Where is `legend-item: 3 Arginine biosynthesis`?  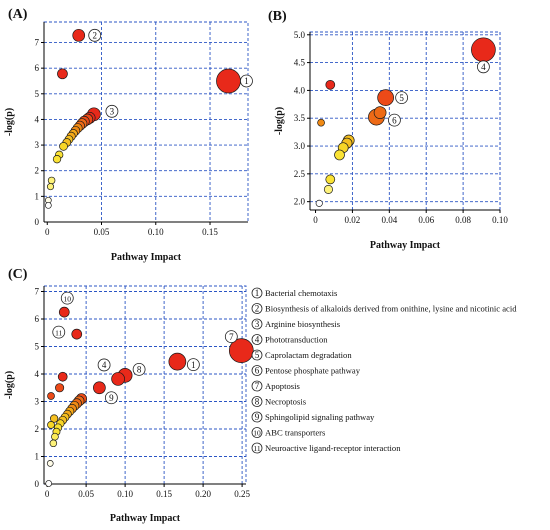 legend-item: 3 Arginine biosynthesis is located at coordinates (296, 324).